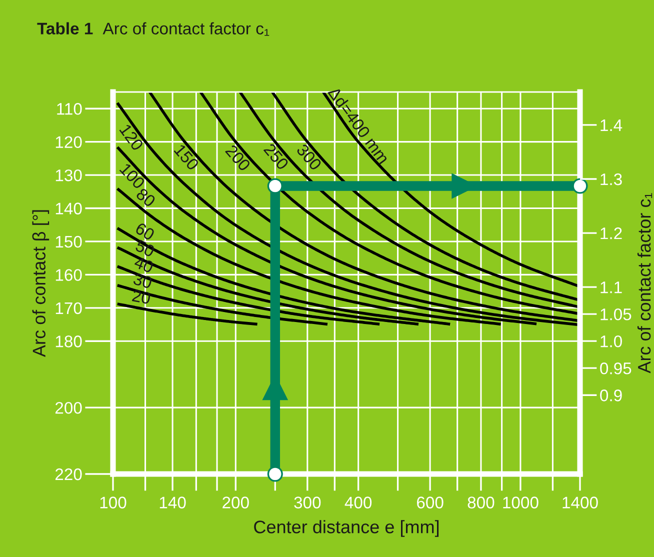  Describe the element at coordinates (187, 157) in the screenshot. I see `text: 150` at that location.